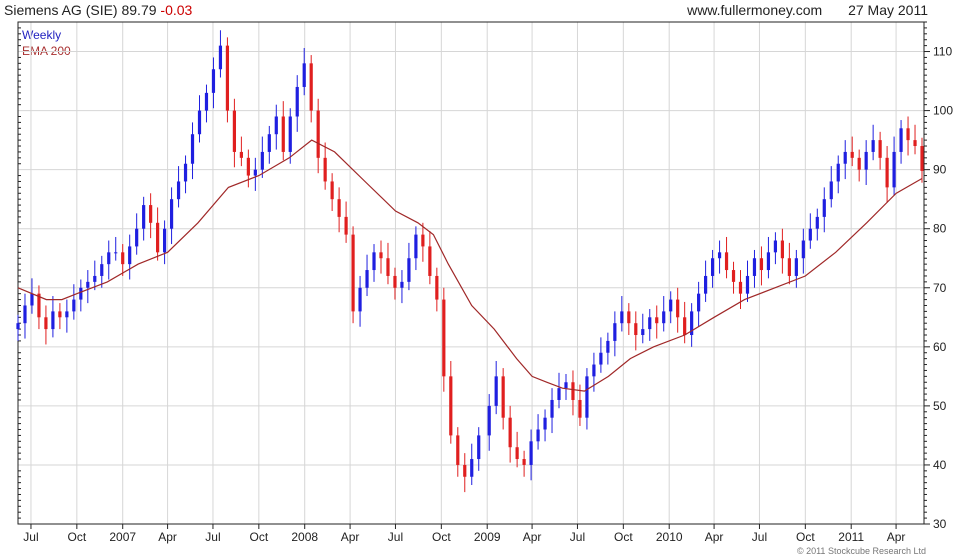  What do you see at coordinates (42, 35) in the screenshot?
I see `legend-weekly: Weekly` at bounding box center [42, 35].